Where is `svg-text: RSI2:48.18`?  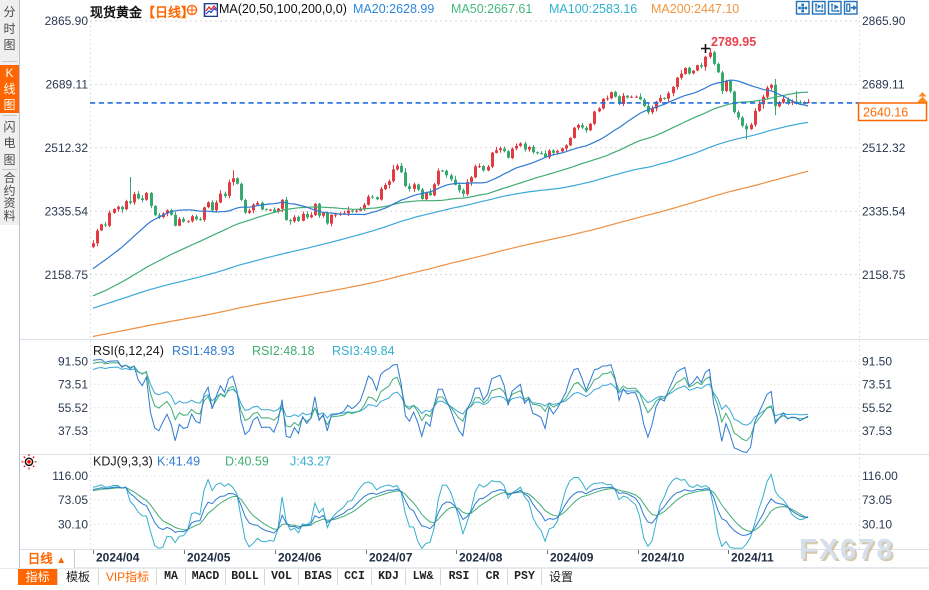 svg-text: RSI2:48.18 is located at coordinates (283, 351).